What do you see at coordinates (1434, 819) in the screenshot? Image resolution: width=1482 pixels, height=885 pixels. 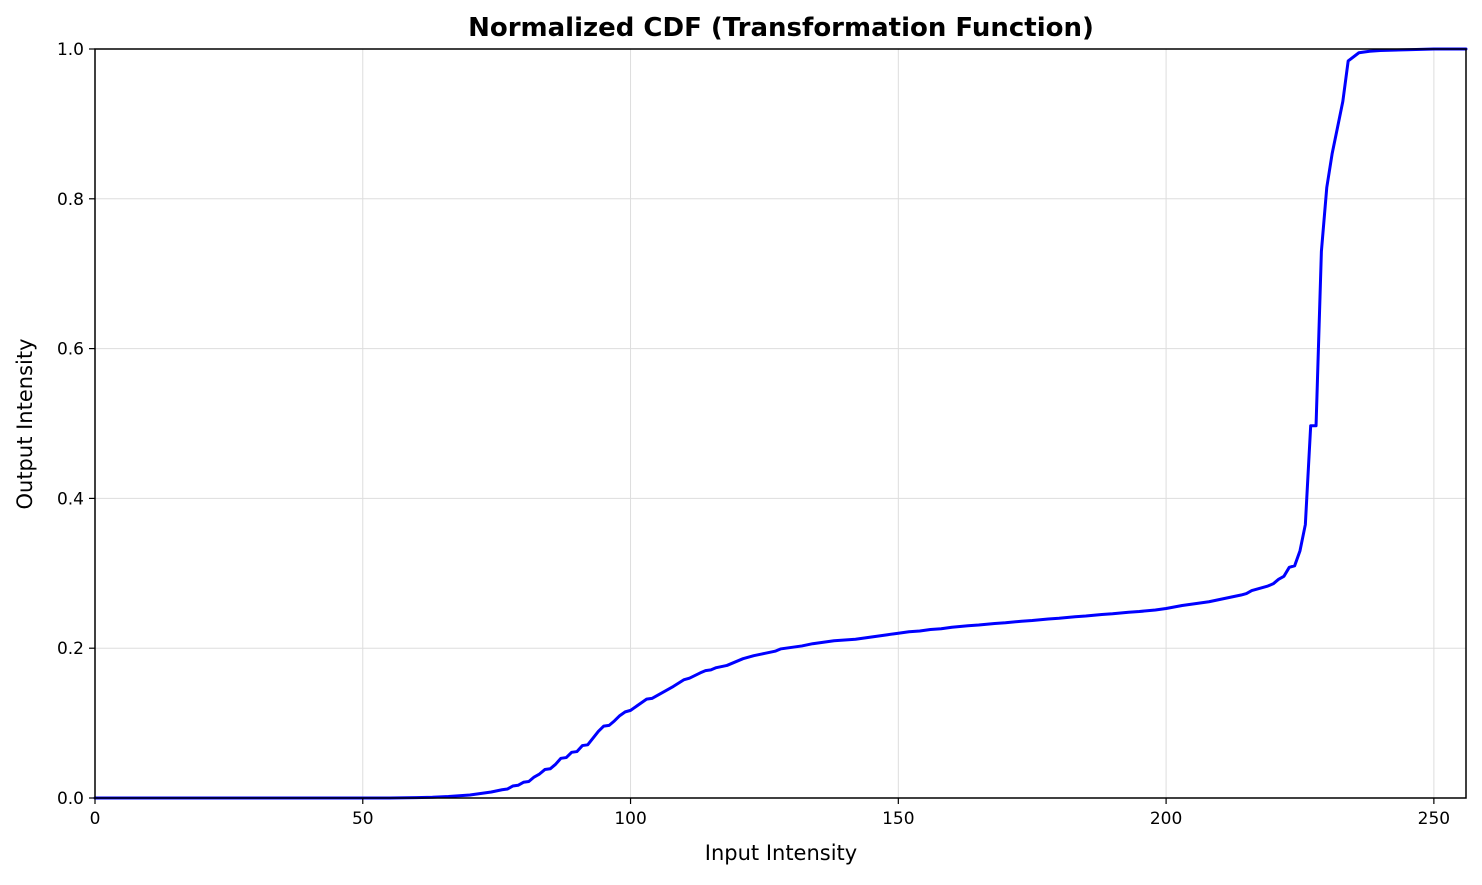 I see `x-tick-label: 250` at bounding box center [1434, 819].